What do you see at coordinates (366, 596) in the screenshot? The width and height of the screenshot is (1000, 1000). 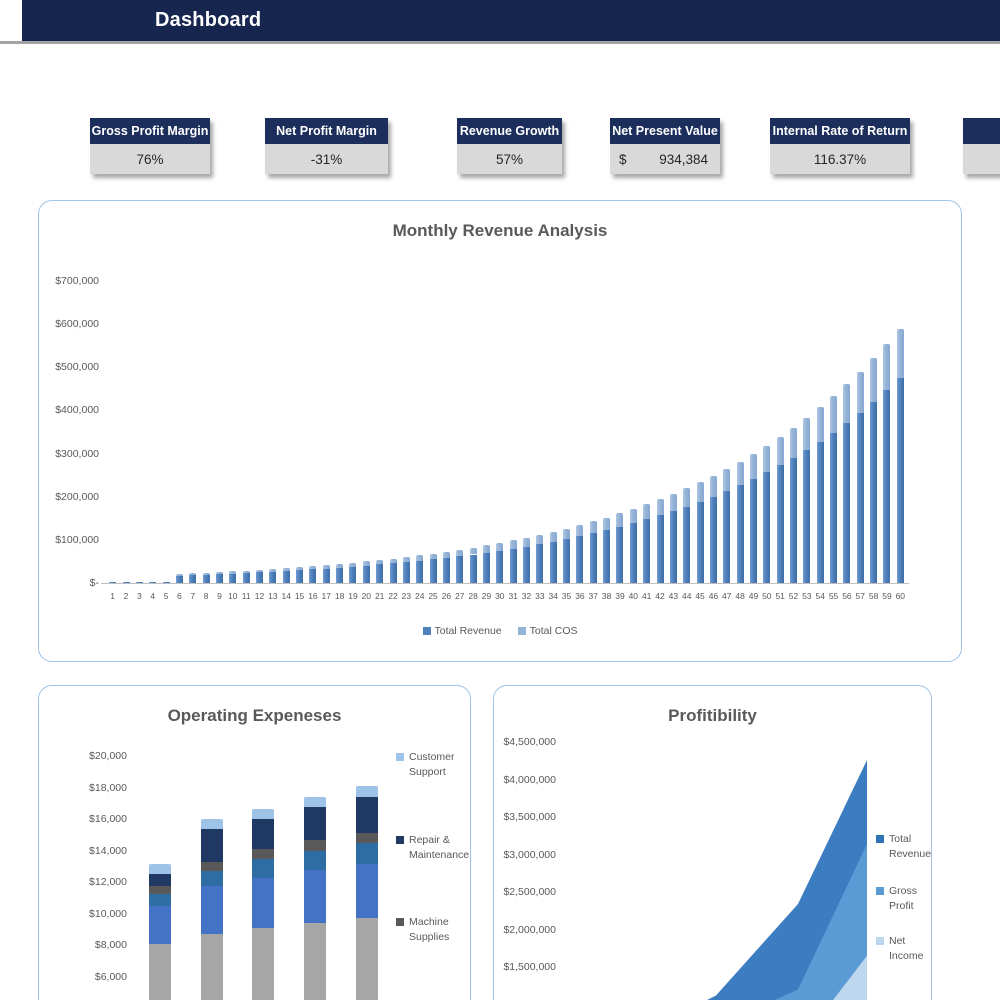 I see `x-tick-label: 20` at bounding box center [366, 596].